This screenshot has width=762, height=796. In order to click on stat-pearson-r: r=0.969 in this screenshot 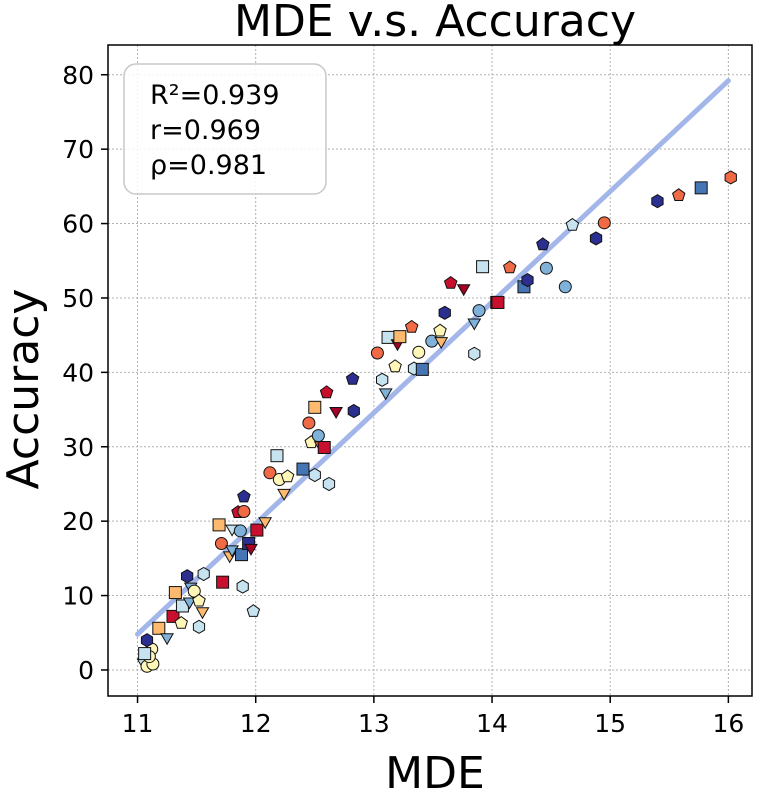, I will do `click(205, 130)`.